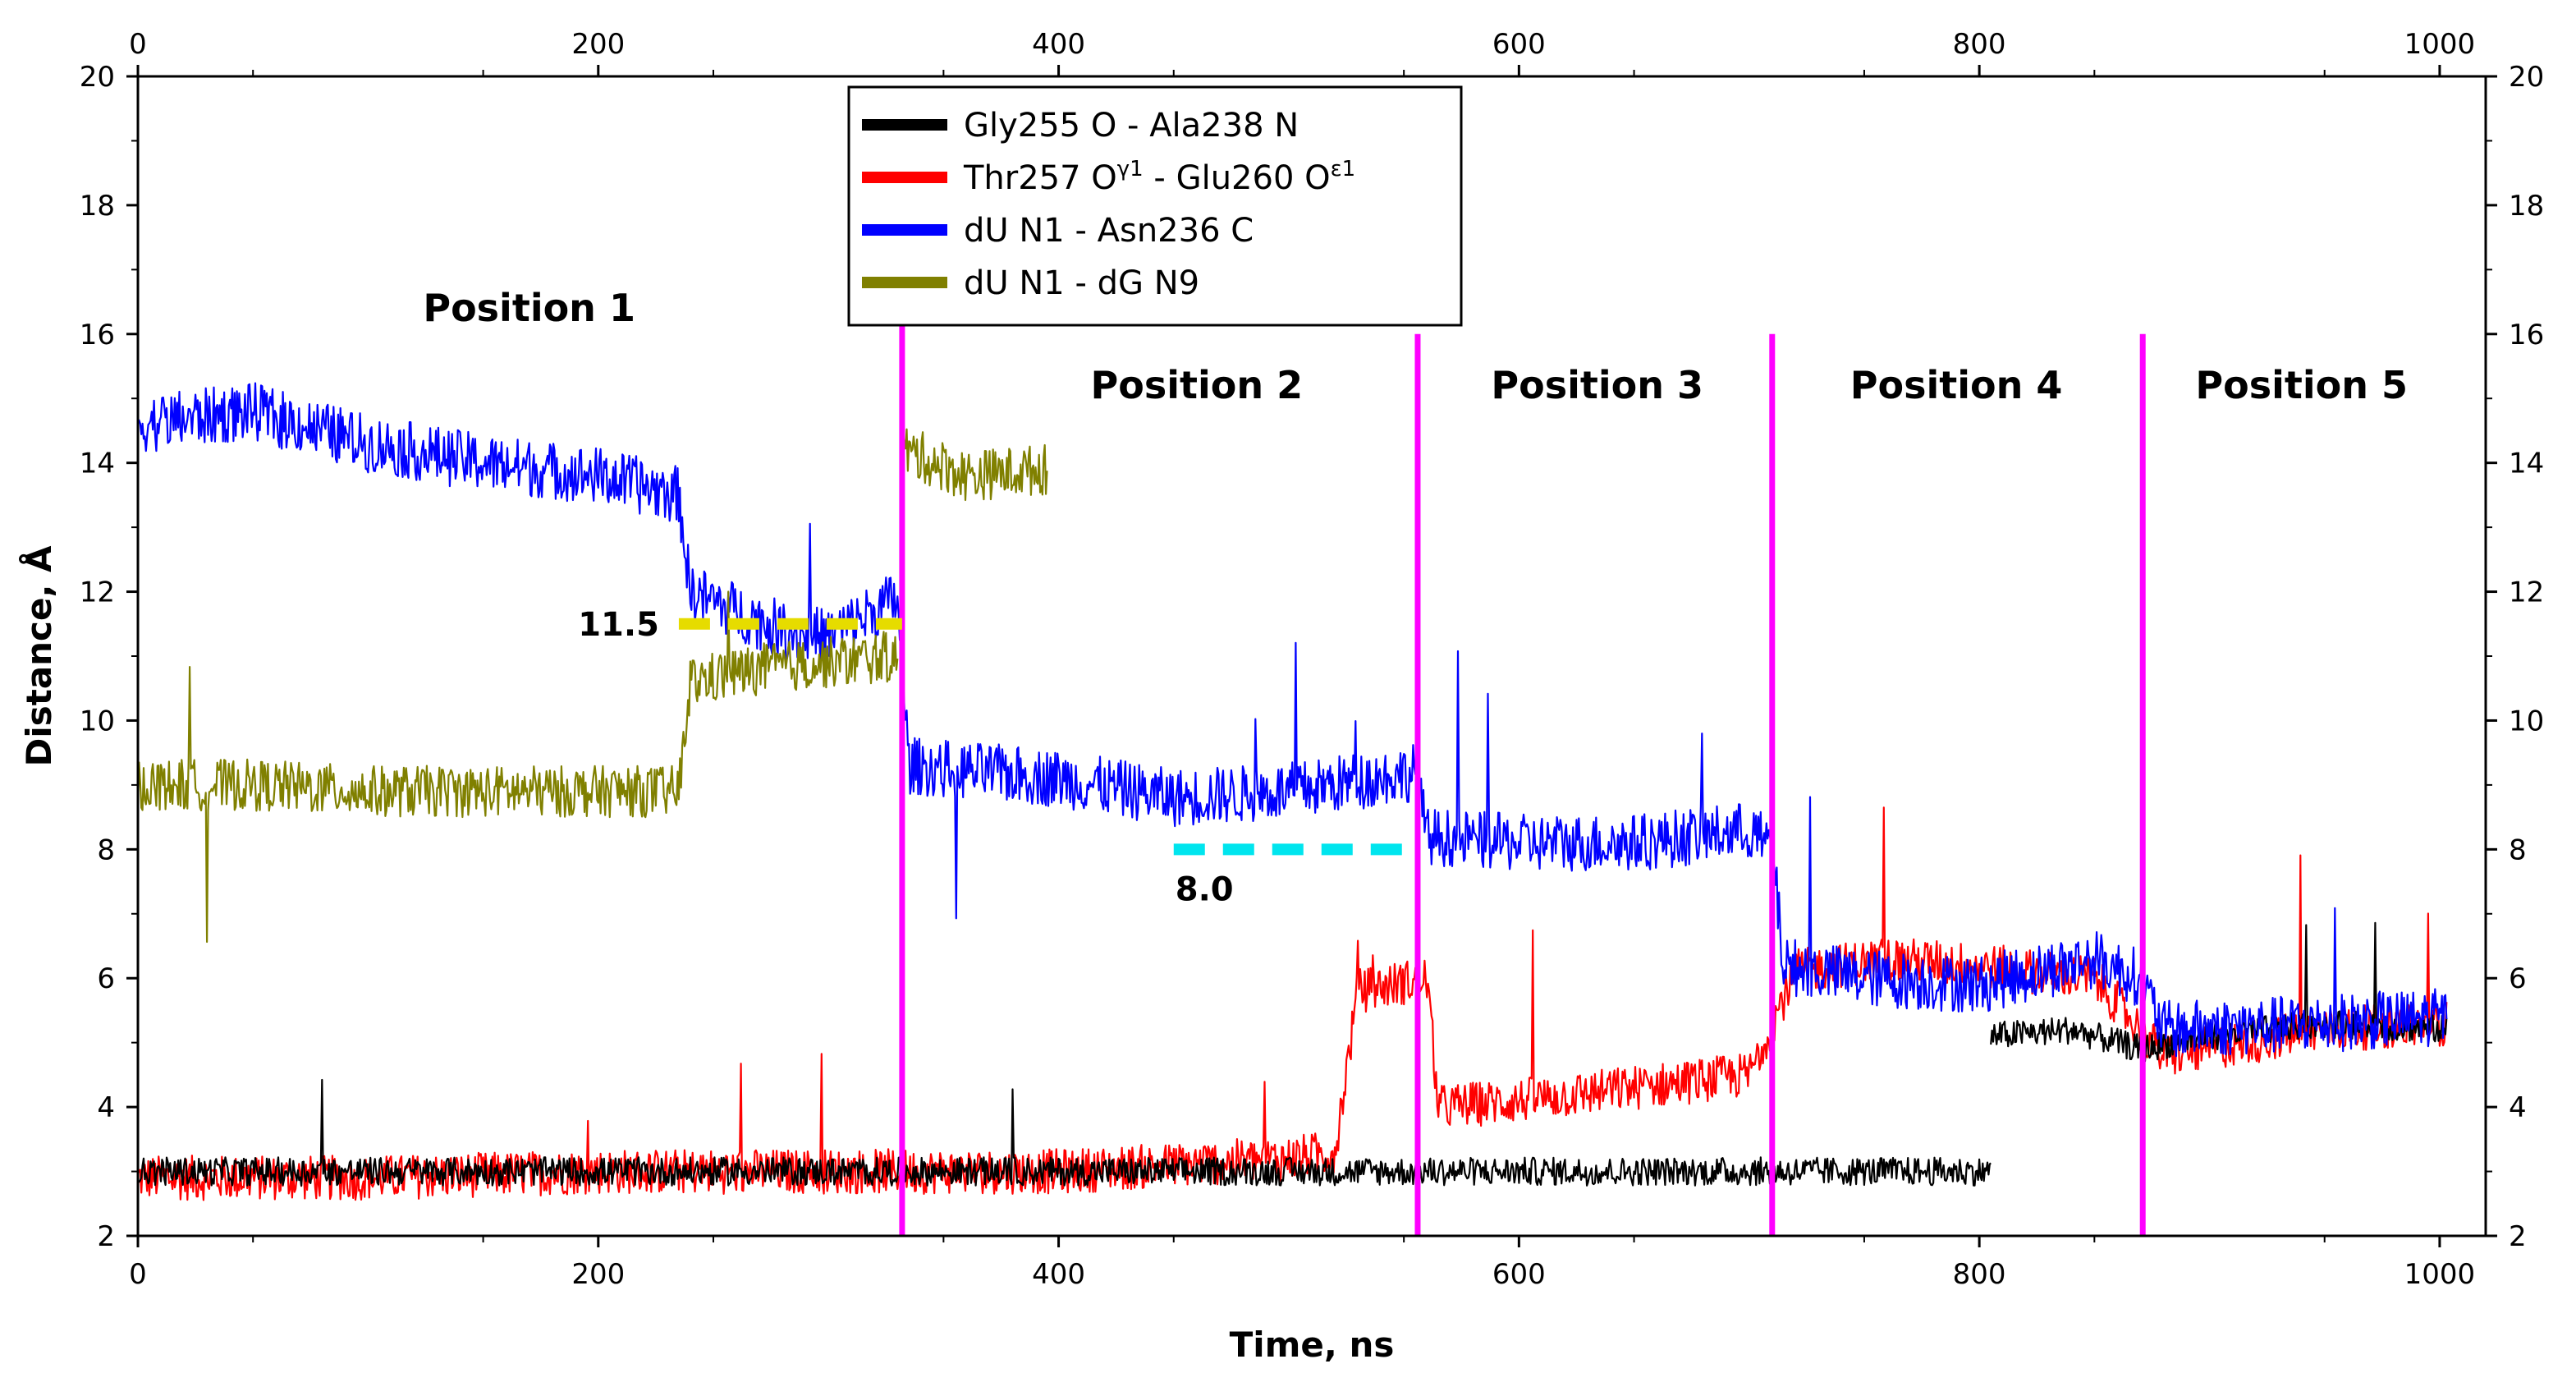 The width and height of the screenshot is (2576, 1373). I want to click on x-tick-label-bottom-3: 600, so click(1519, 1274).